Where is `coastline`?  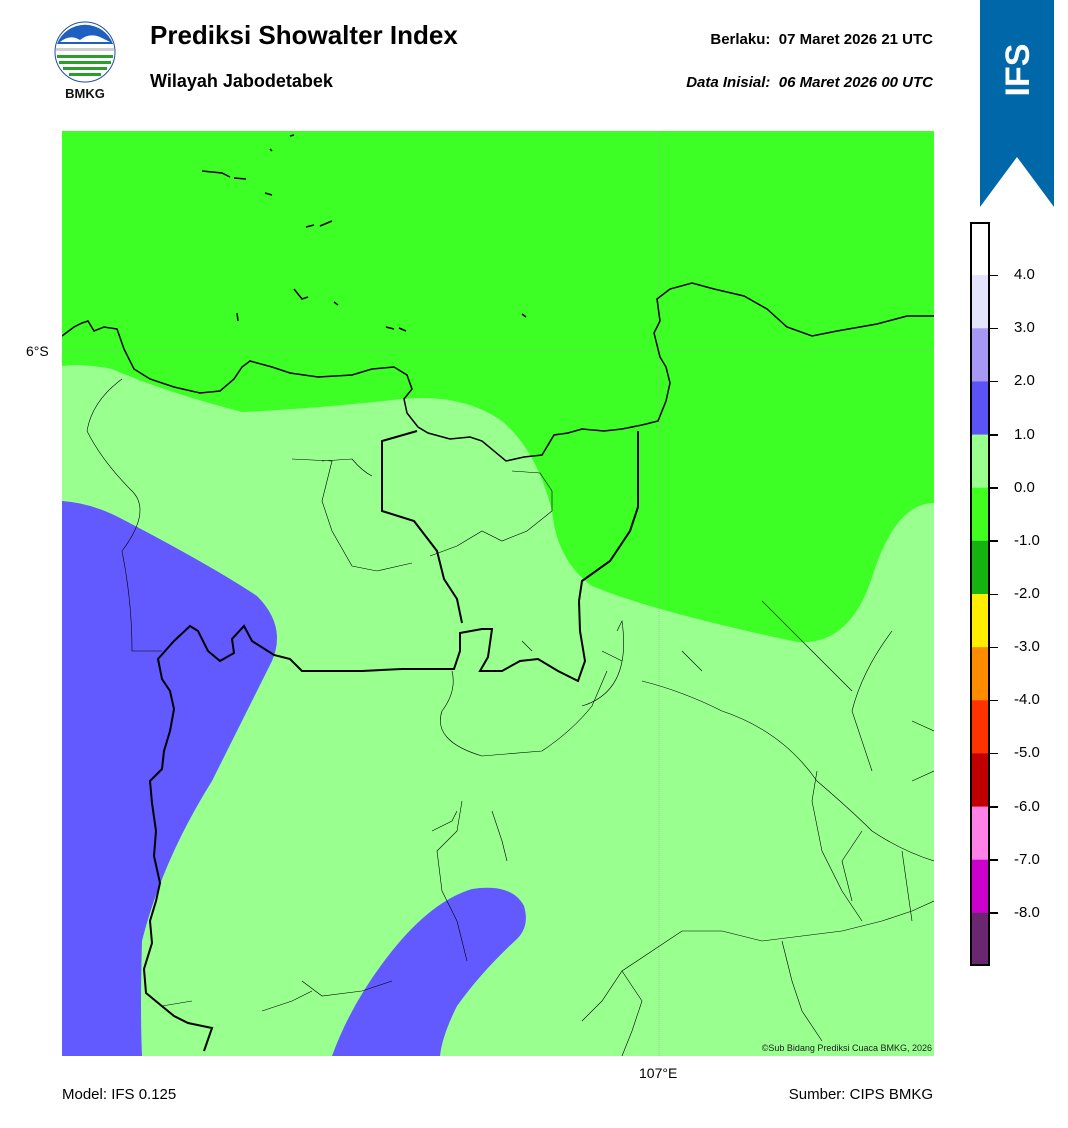 coastline is located at coordinates (497, 372).